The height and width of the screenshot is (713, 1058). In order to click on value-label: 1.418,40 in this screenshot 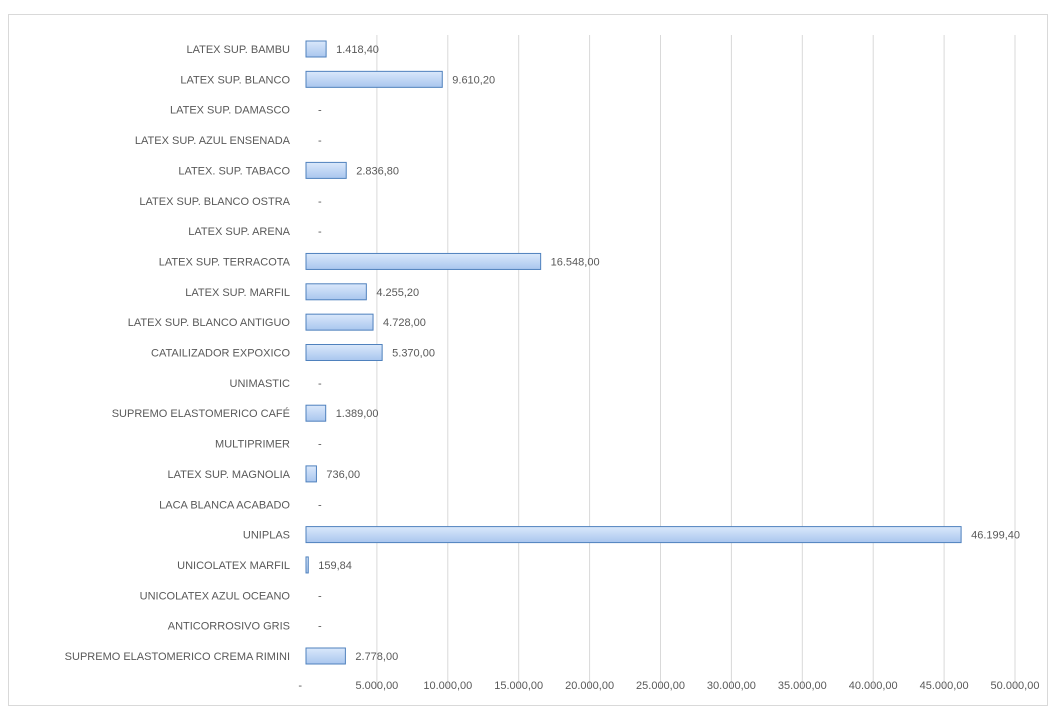, I will do `click(357, 50)`.